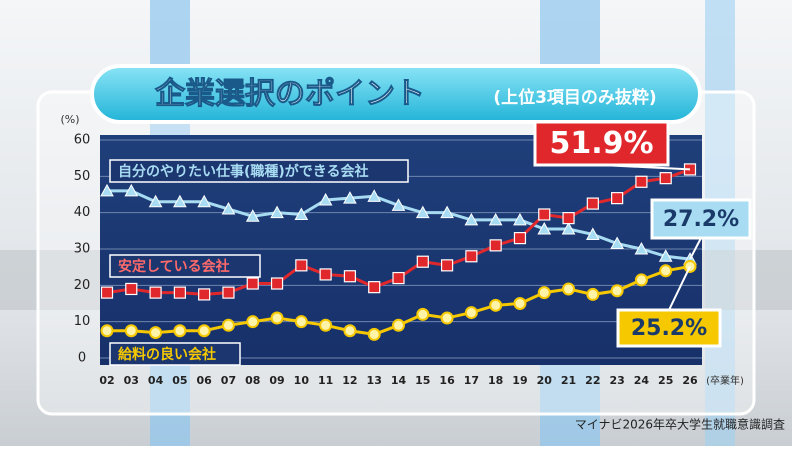 The width and height of the screenshot is (792, 450). What do you see at coordinates (669, 328) in the screenshot?
I see `value-label: 25.2%` at bounding box center [669, 328].